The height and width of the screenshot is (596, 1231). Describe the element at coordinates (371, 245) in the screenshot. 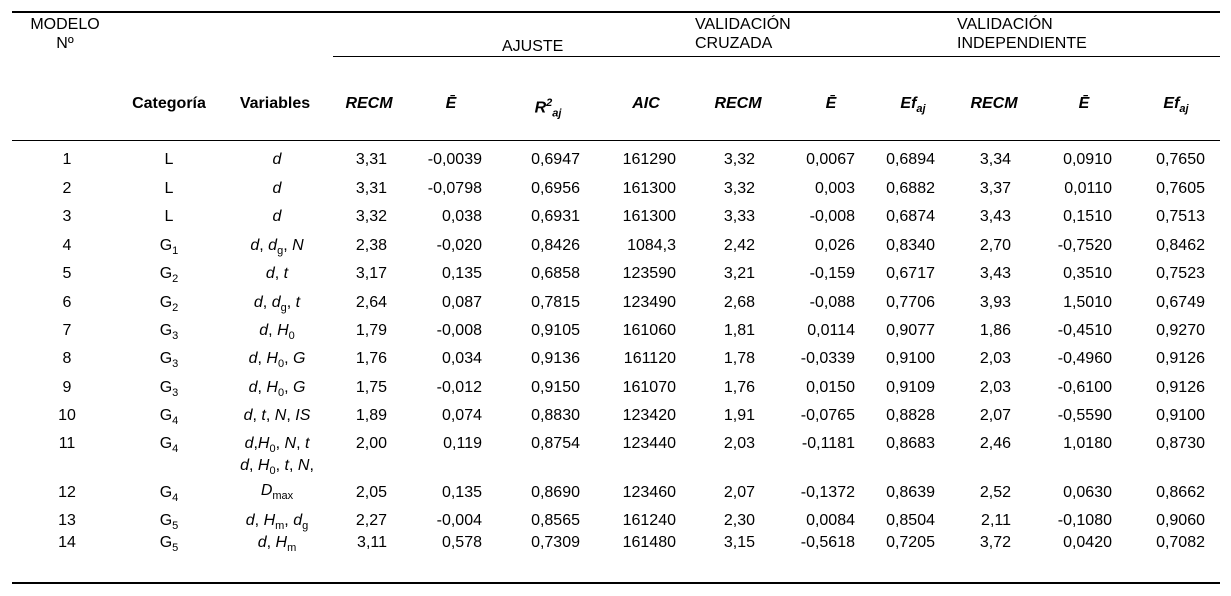

I see `cell-recm1: 2,38` at that location.